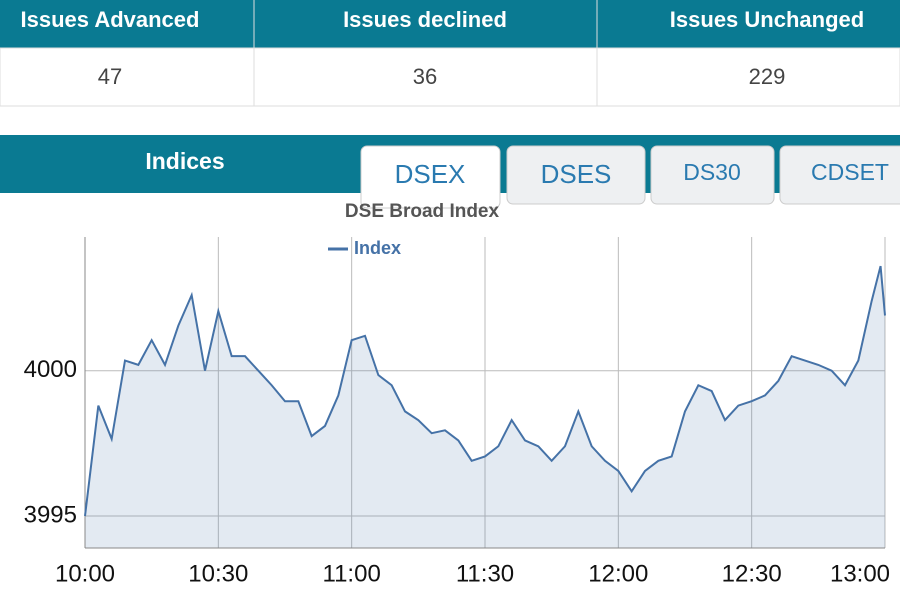 The width and height of the screenshot is (900, 600). Describe the element at coordinates (50, 369) in the screenshot. I see `y-tick-label: 4000` at that location.